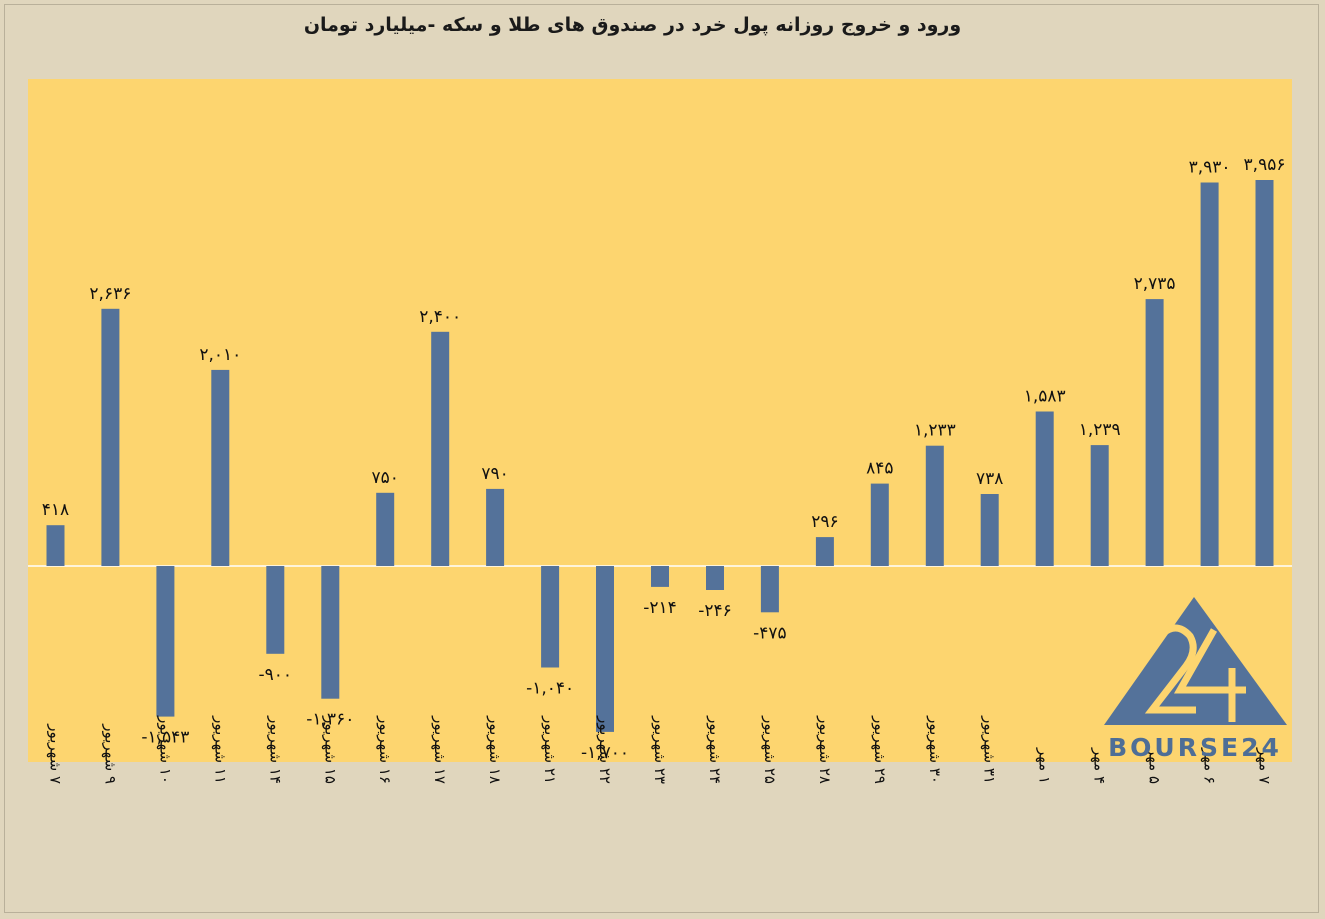  I want to click on value-label-11: -۲۱۴, so click(660, 608).